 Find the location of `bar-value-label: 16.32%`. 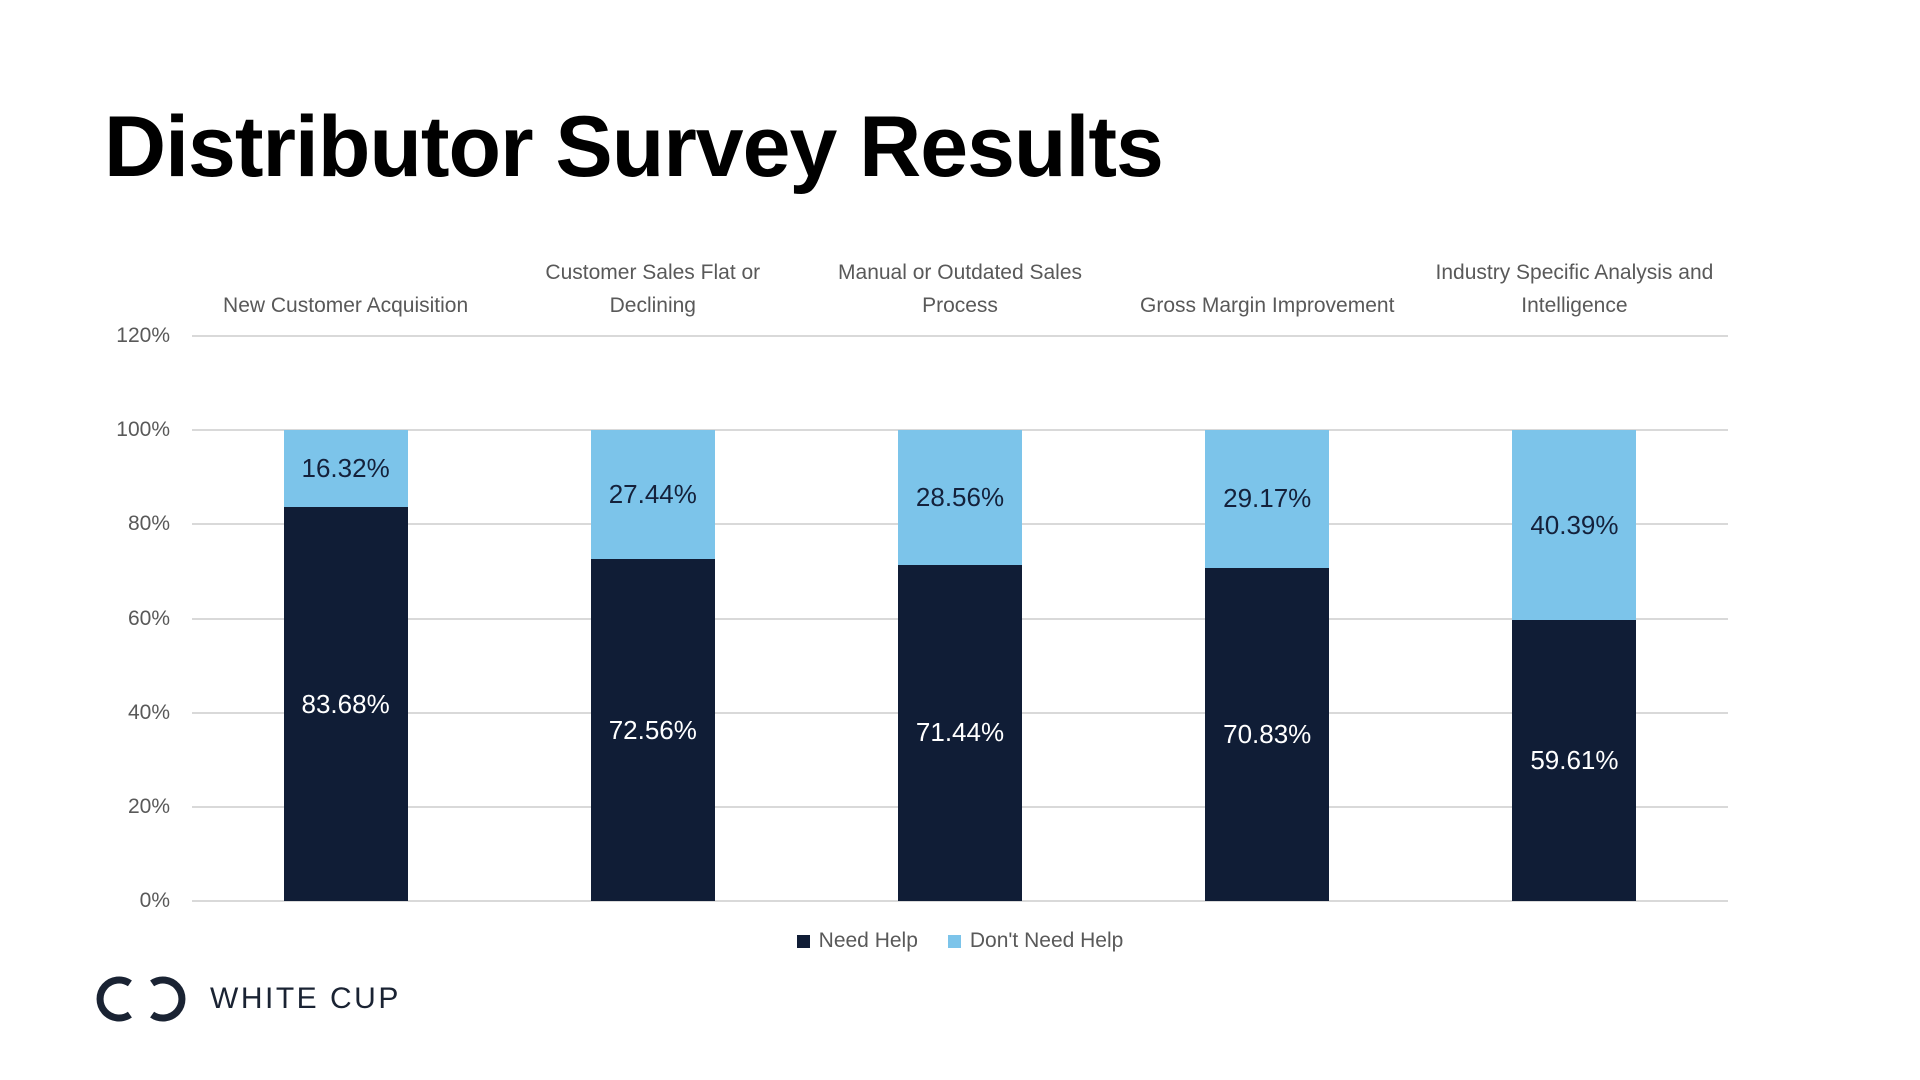

bar-value-label: 16.32% is located at coordinates (345, 468).